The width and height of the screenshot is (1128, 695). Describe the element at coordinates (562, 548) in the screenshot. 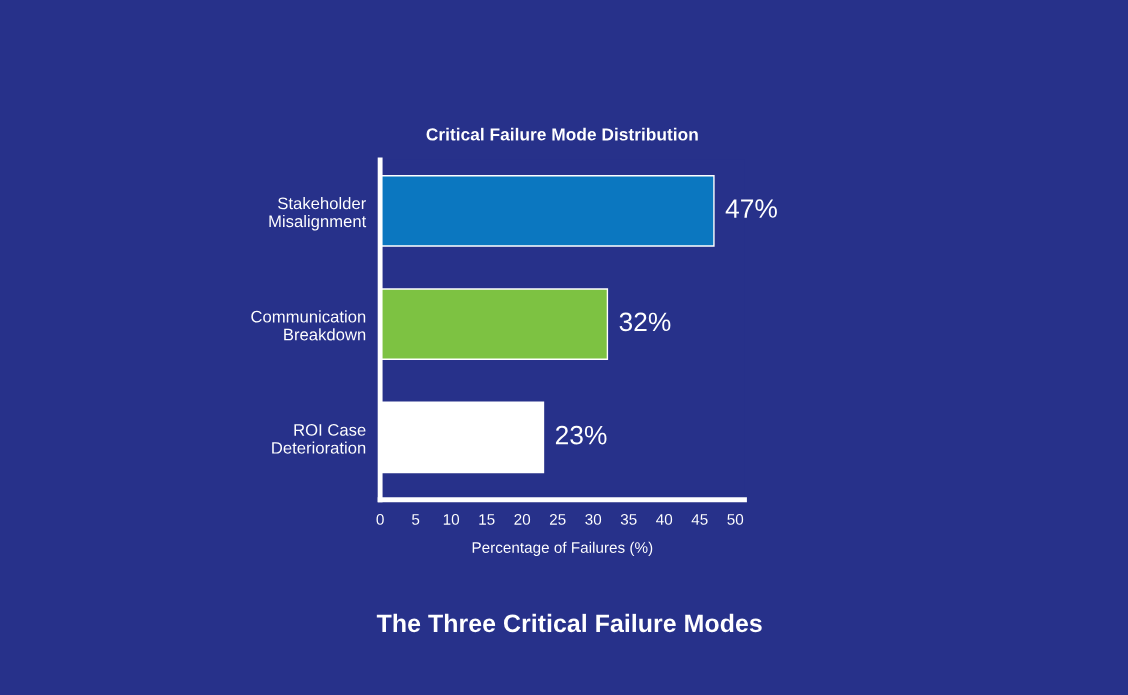

I see `x-axis-title: Percentage of Failures (%)` at that location.